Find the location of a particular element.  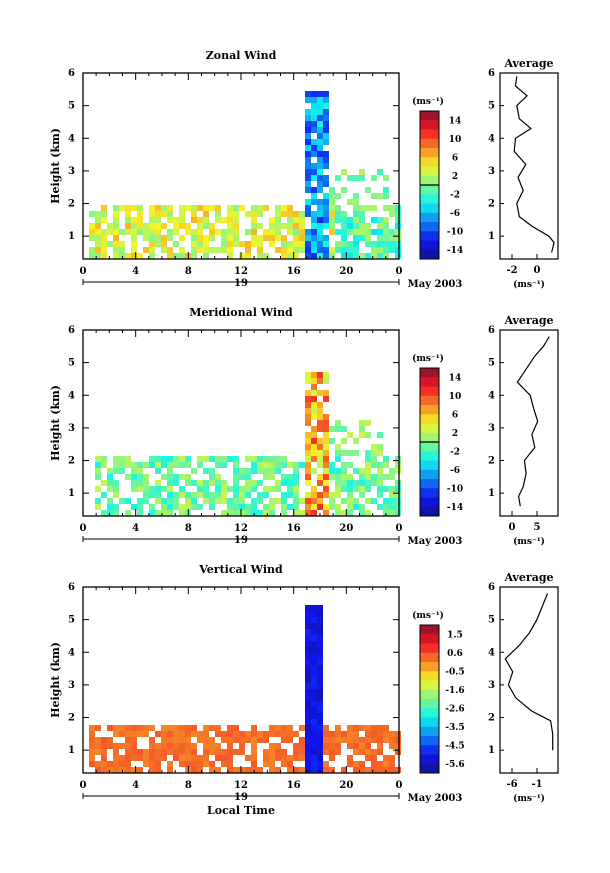

colorbar-tick-label: 2 is located at coordinates (455, 177).